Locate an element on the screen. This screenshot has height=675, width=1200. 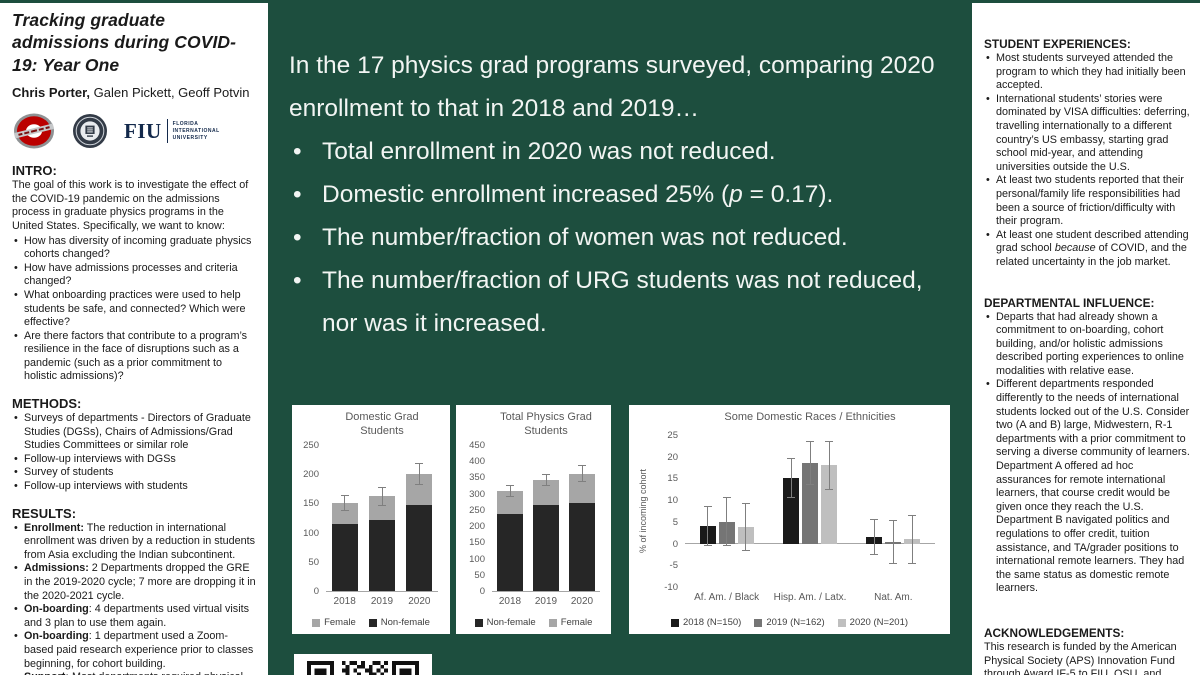
methods-bullet-text: Follow-up interviews with students is located at coordinates (106, 486).